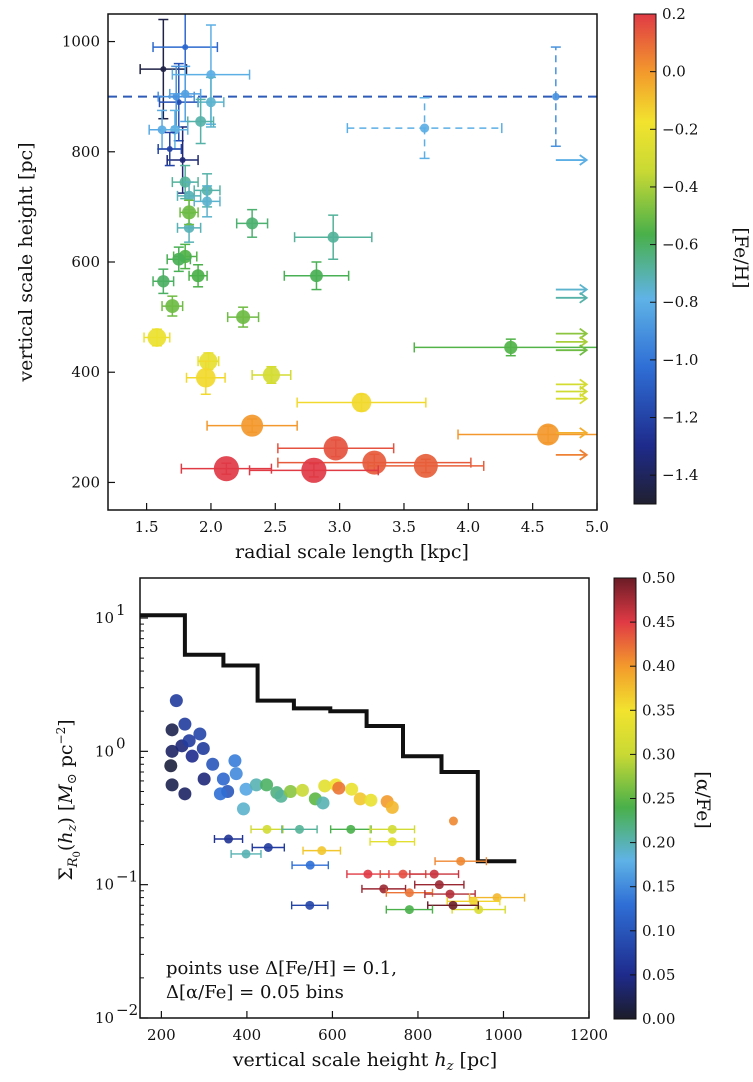 The image size is (753, 1082). Describe the element at coordinates (85, 152) in the screenshot. I see `p1-y-tick-label: 800` at that location.